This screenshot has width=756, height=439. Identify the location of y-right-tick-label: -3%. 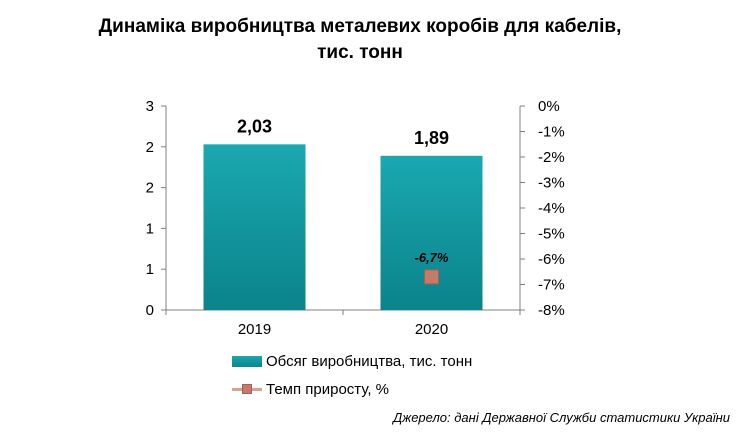
(551, 183).